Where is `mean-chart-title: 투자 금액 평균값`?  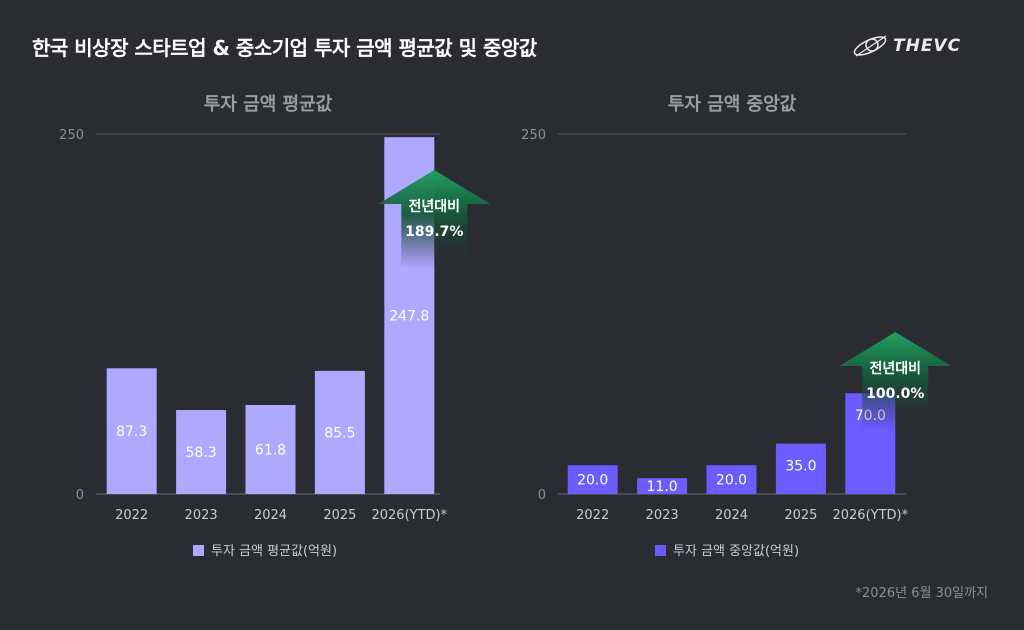
mean-chart-title: 투자 금액 평균값 is located at coordinates (268, 104).